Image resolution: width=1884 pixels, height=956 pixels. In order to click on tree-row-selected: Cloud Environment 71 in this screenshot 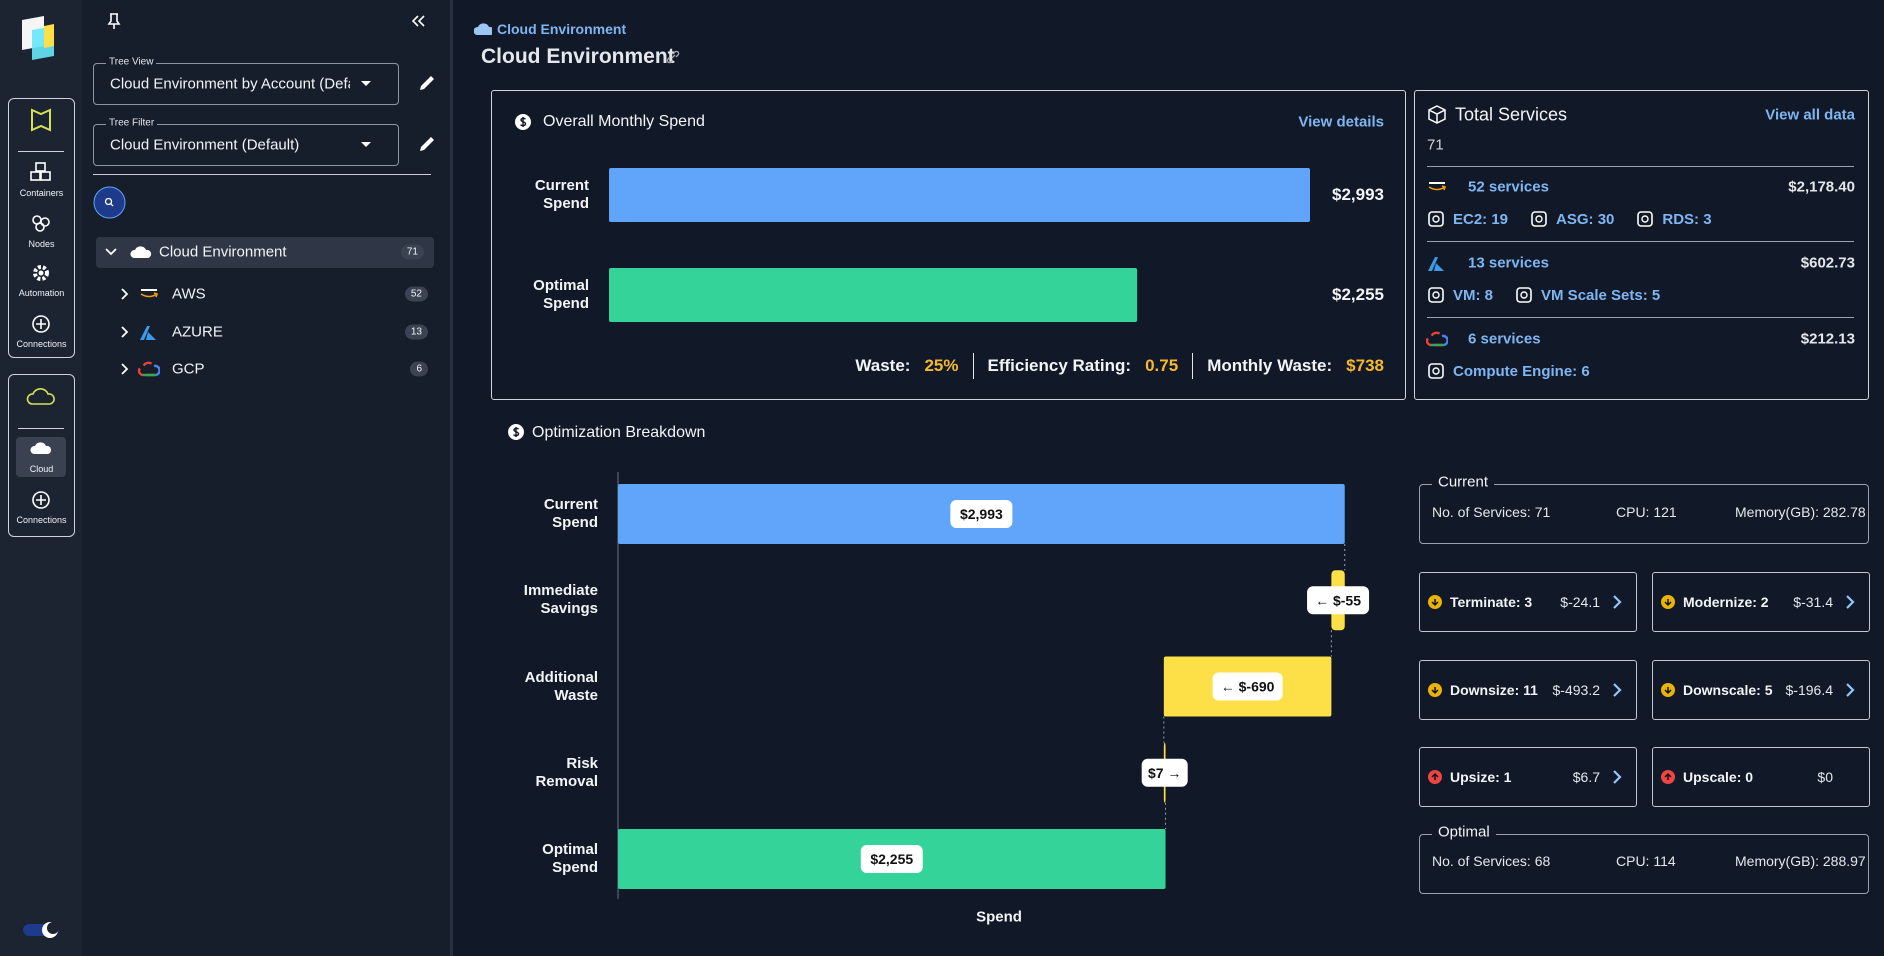, I will do `click(265, 252)`.